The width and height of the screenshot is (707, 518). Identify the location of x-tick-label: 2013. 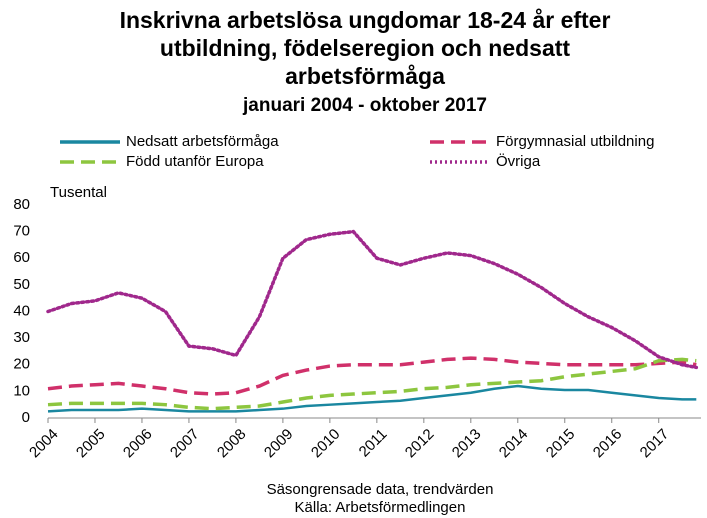
(467, 444).